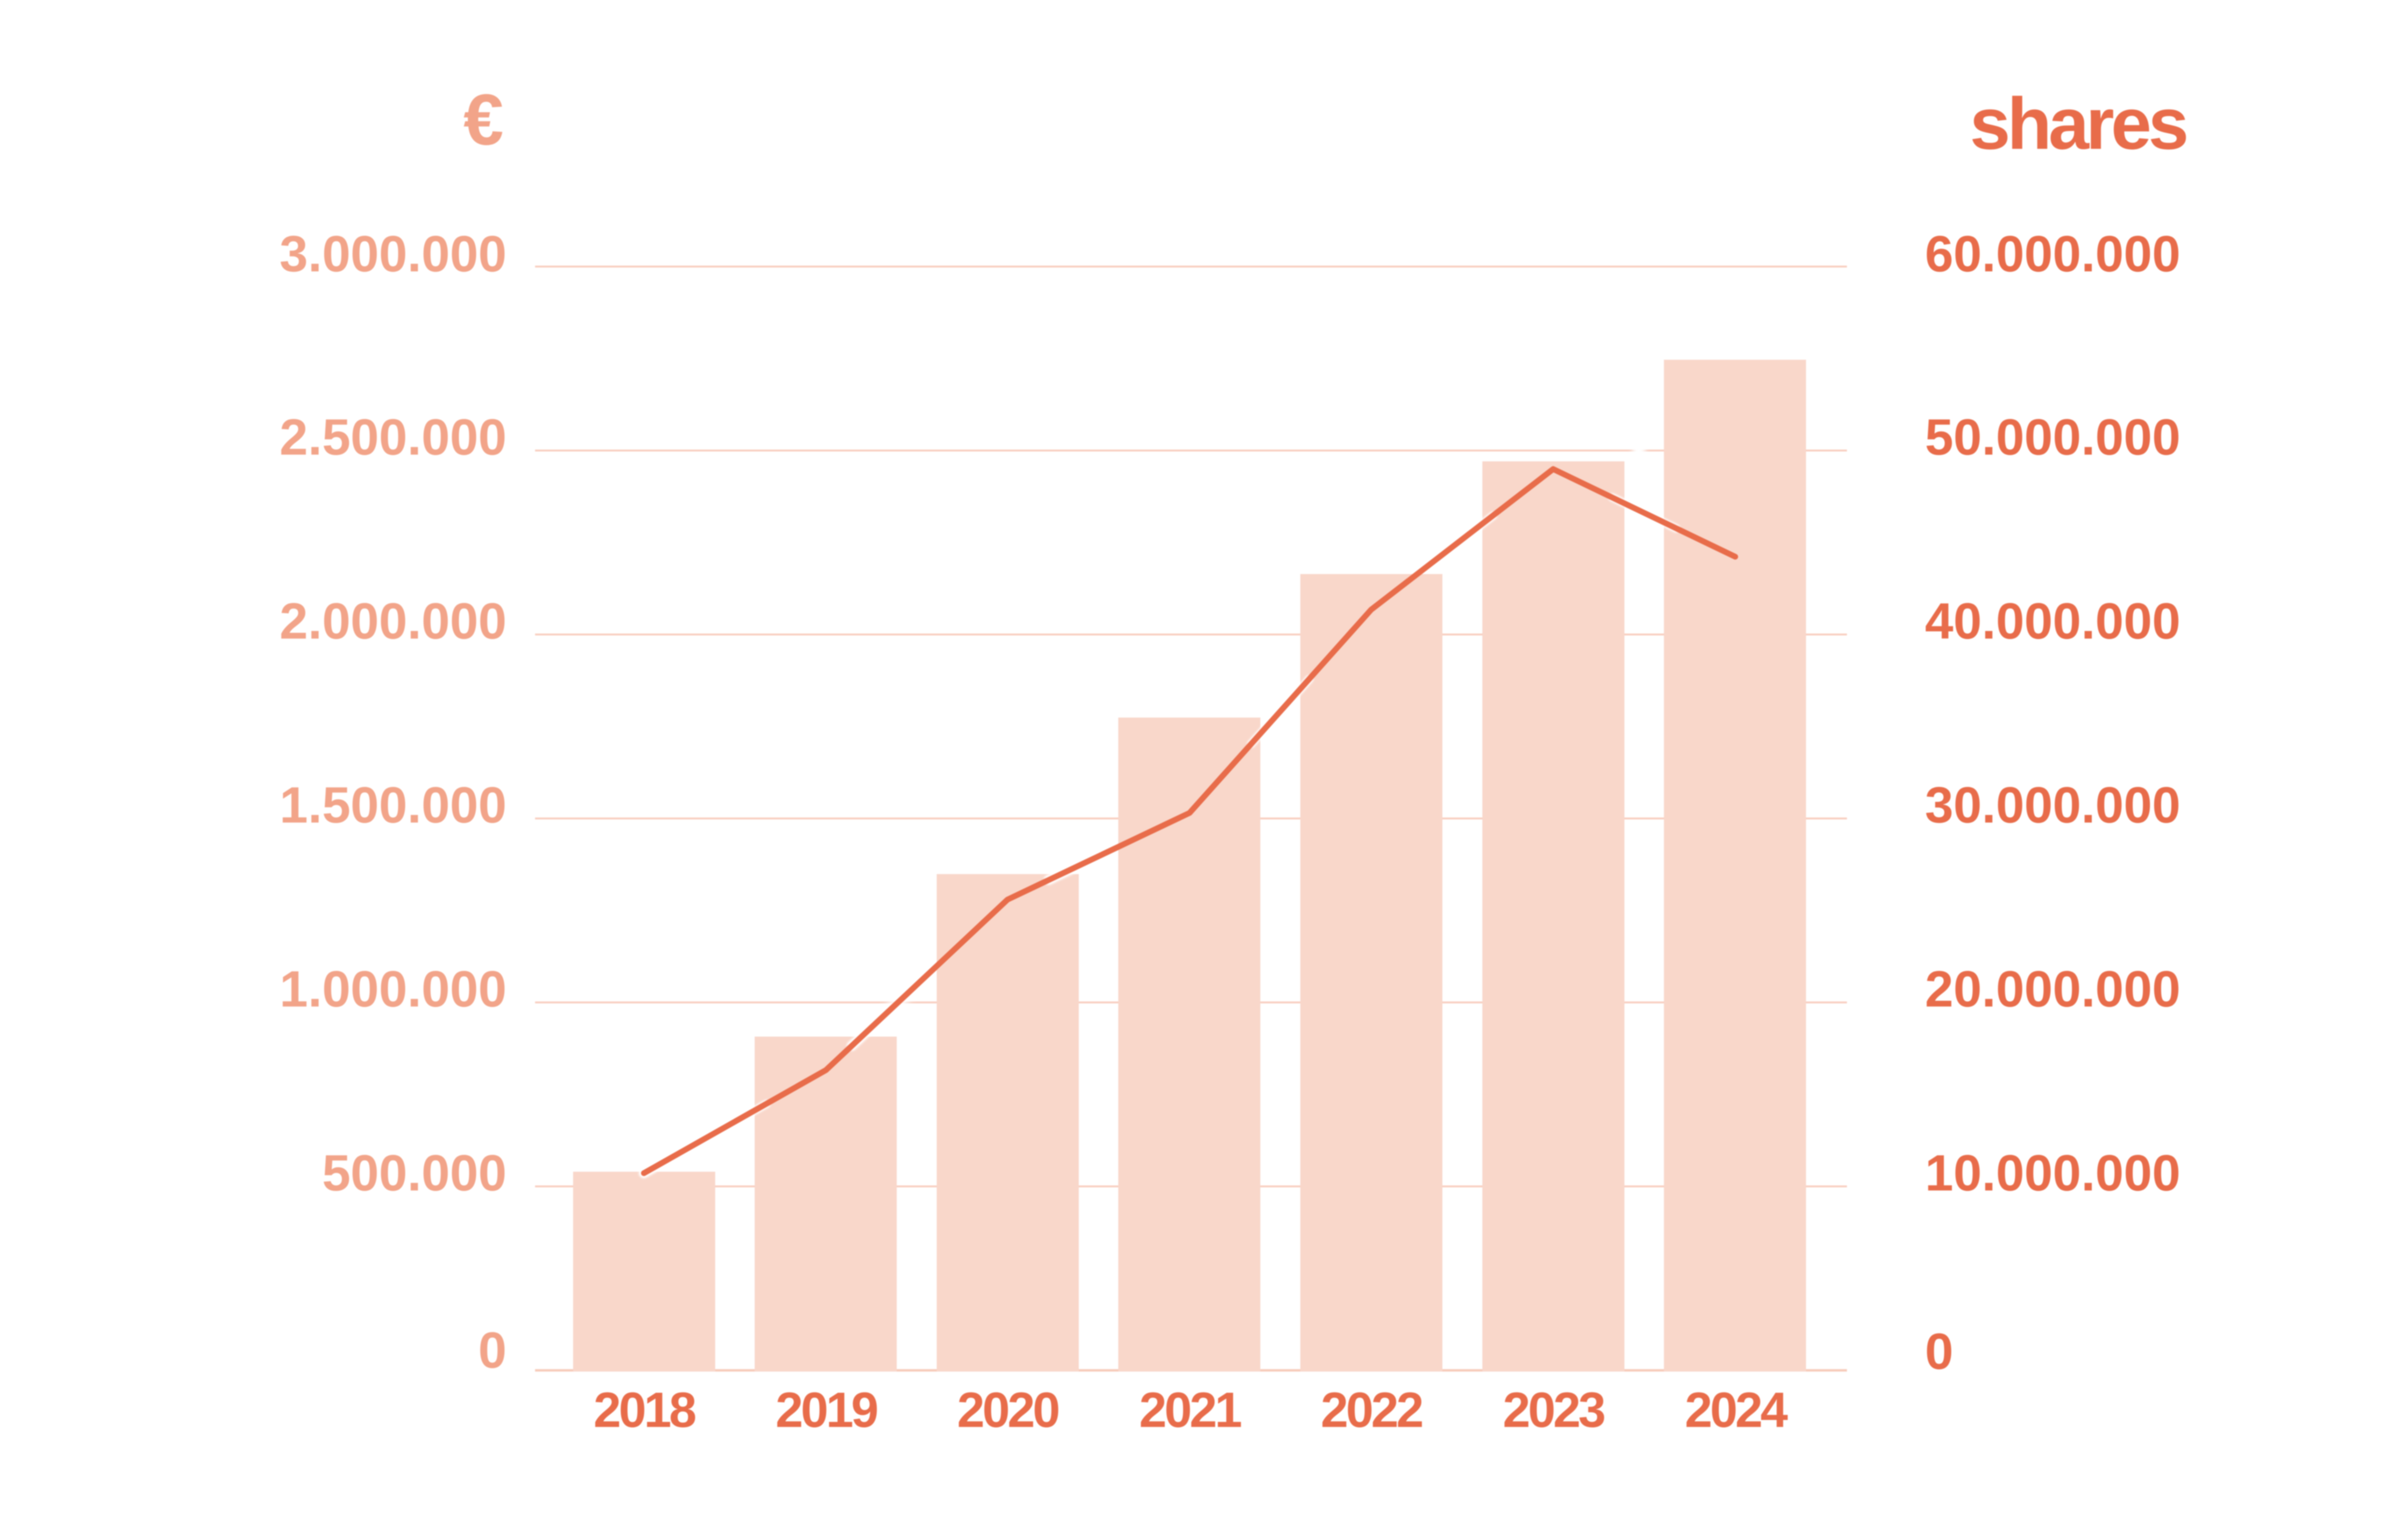 Image resolution: width=2408 pixels, height=1517 pixels. Describe the element at coordinates (644, 1410) in the screenshot. I see `svg-text: 2018` at that location.